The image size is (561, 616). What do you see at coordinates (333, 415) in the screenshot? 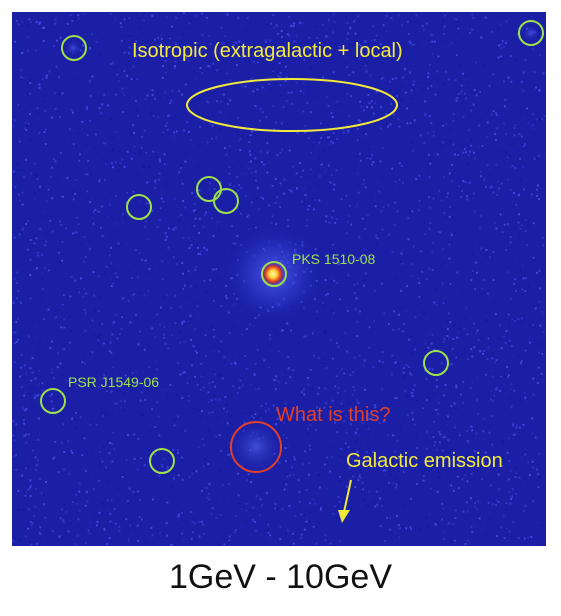
I see `unknown-label: What is this?` at bounding box center [333, 415].